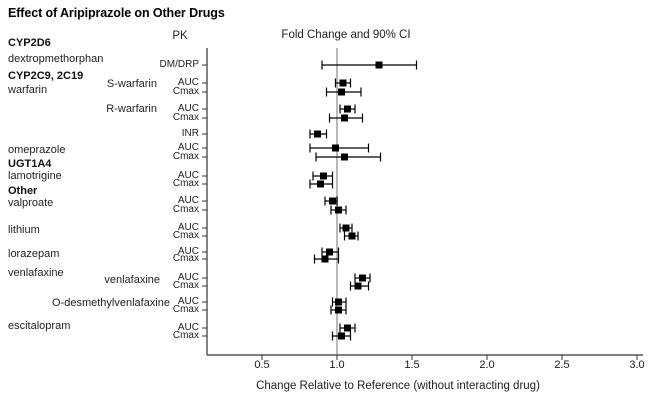 This screenshot has width=656, height=417. Describe the element at coordinates (185, 183) in the screenshot. I see `metric-label-lamotrigine-cmax: Cmax` at that location.